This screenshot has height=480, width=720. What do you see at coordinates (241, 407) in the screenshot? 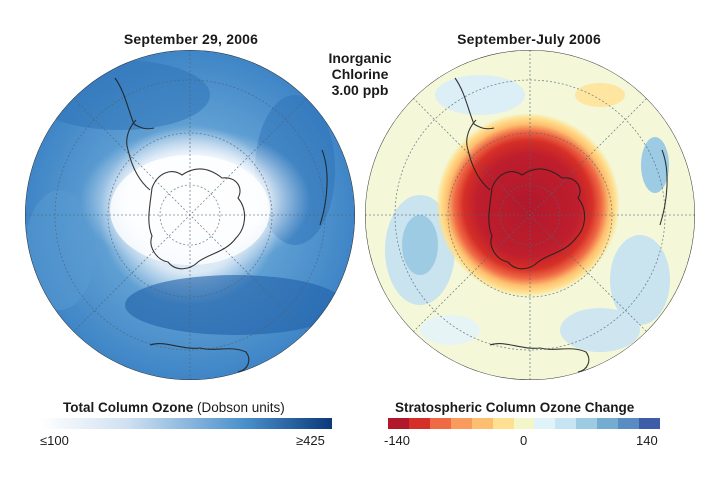
I see `ozone-legend-units: (Dobson units)` at bounding box center [241, 407].